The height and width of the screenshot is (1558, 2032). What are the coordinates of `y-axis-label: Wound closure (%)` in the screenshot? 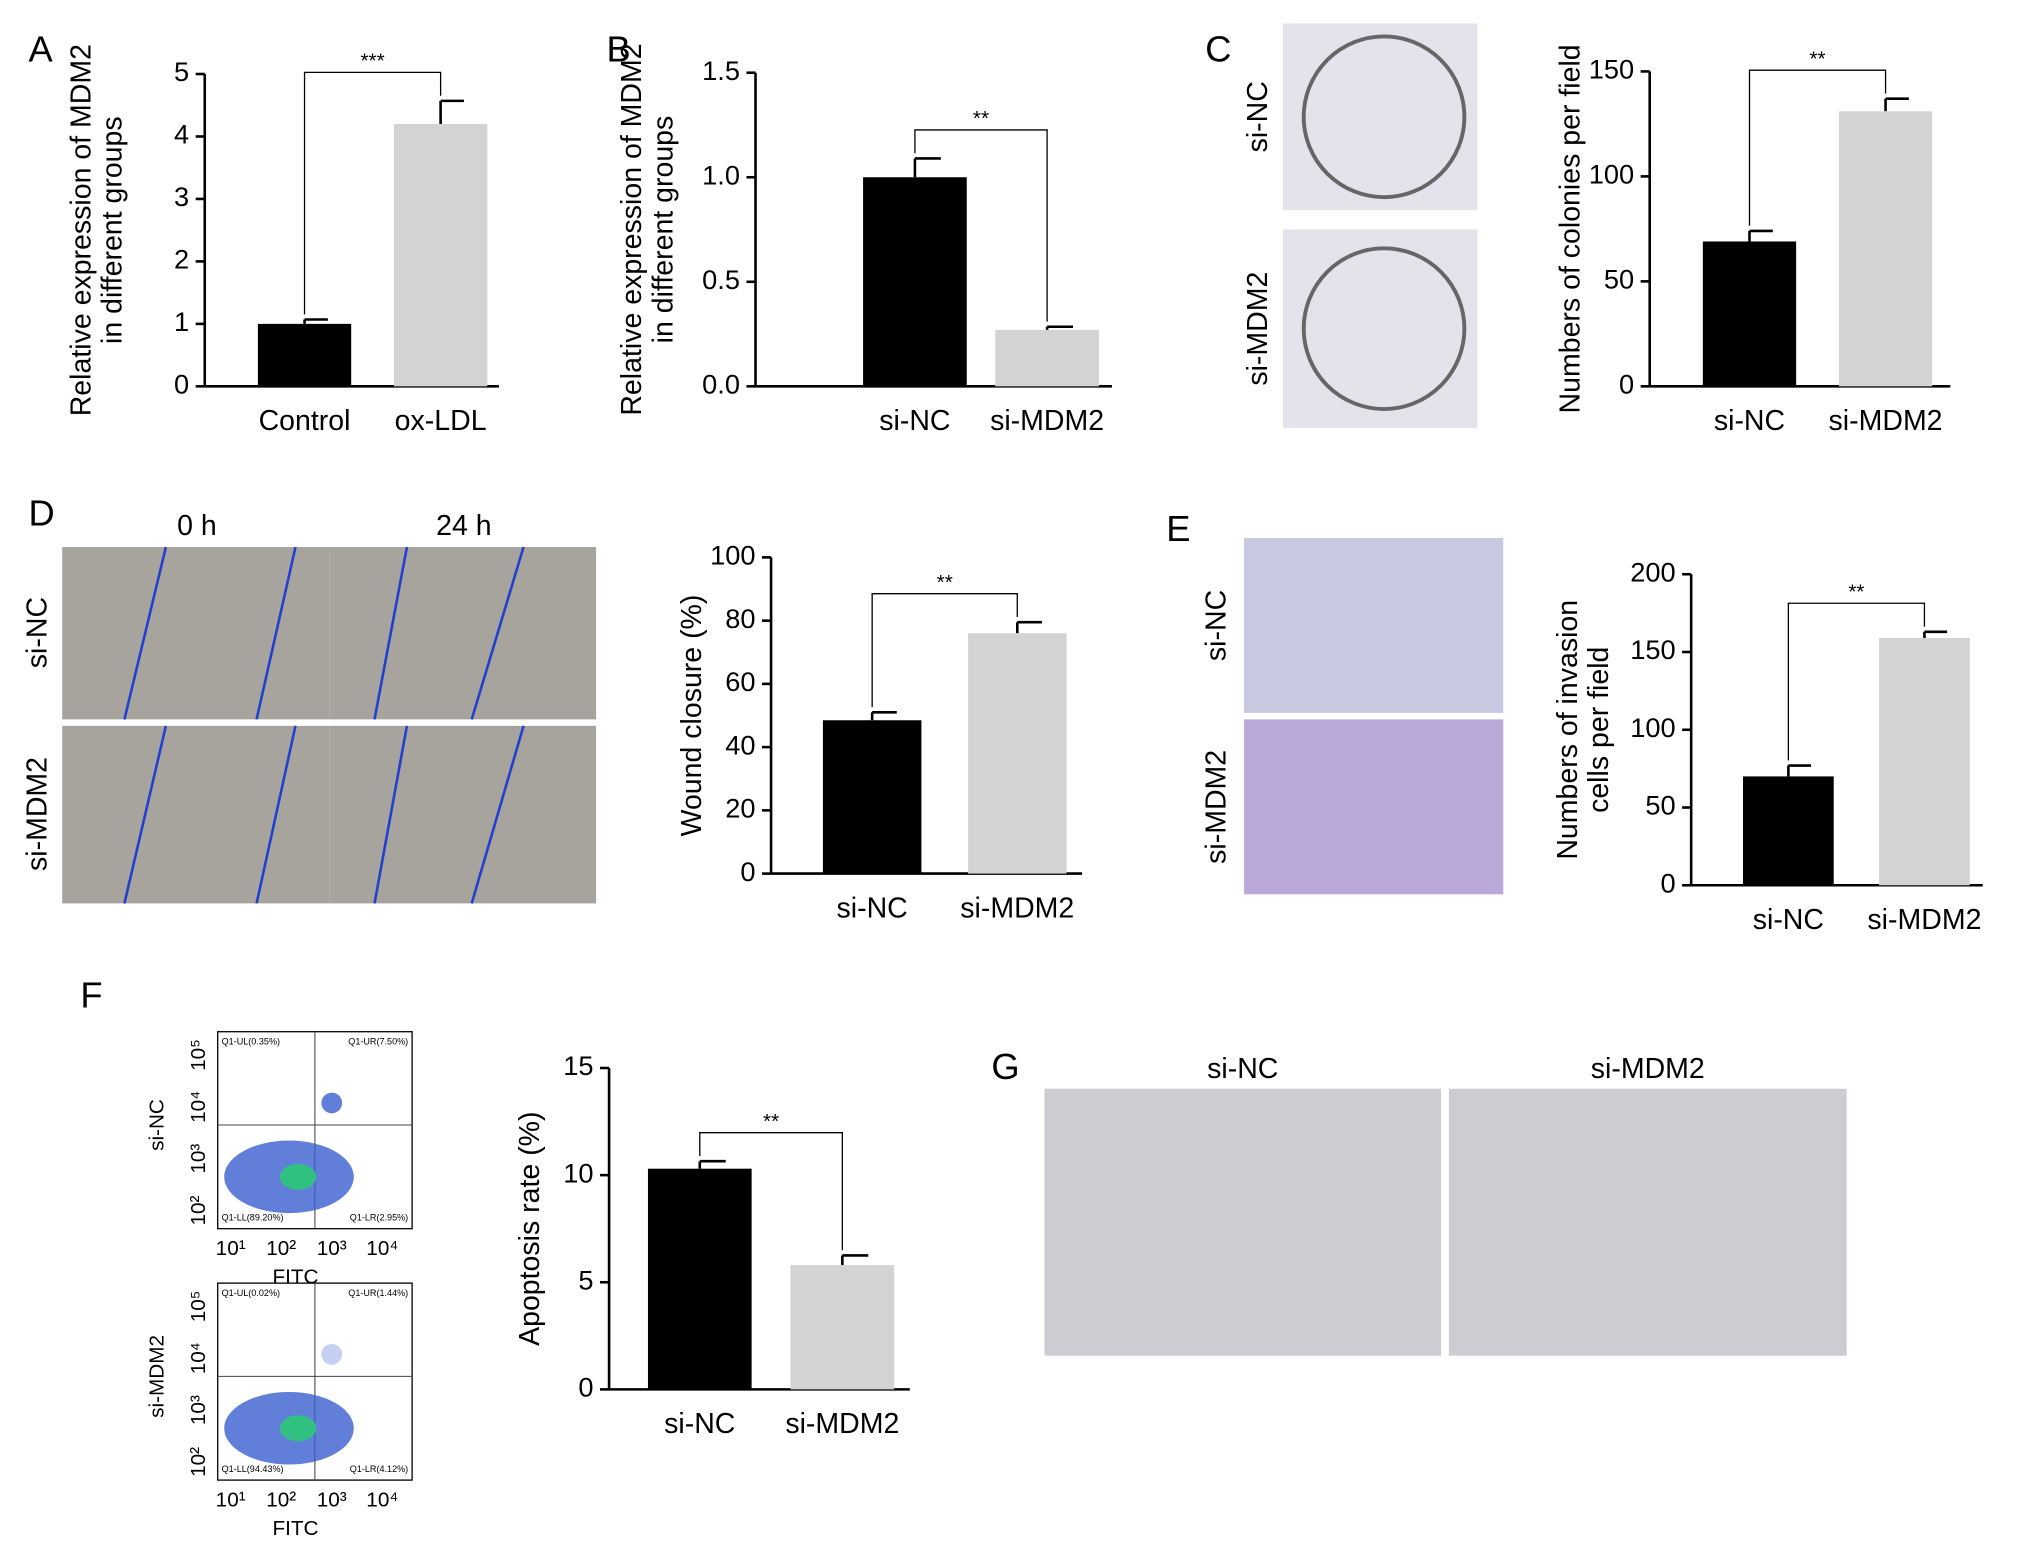 It's located at (692, 716).